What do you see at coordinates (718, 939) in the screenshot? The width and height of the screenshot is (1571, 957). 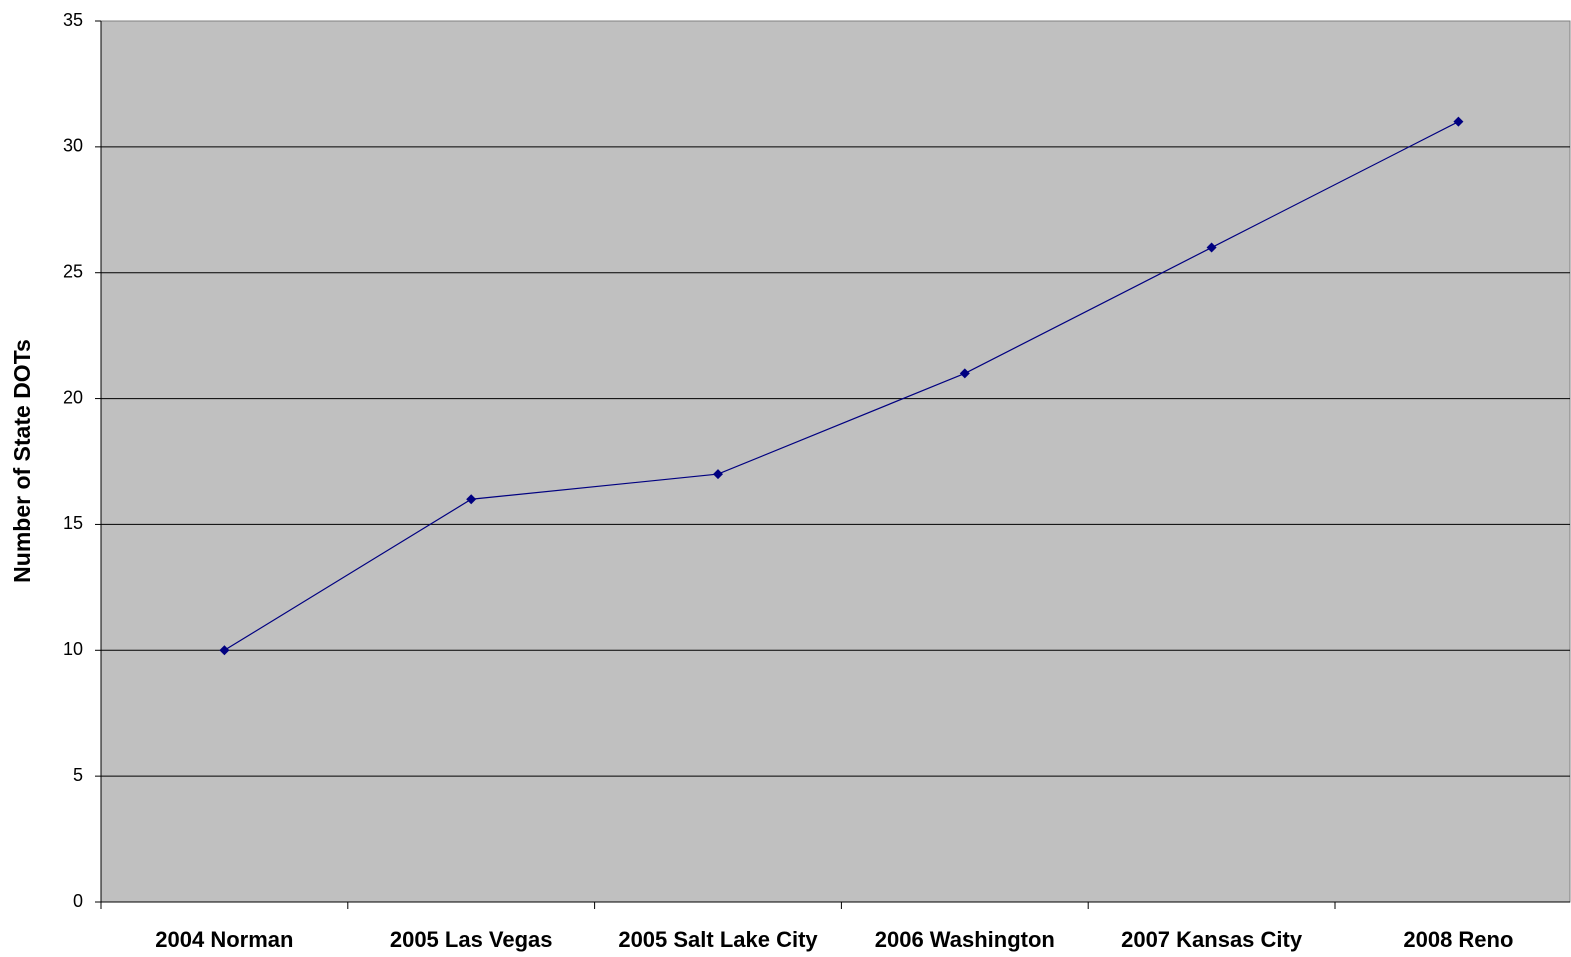 I see `x-tick-label: 2005 Salt Lake City` at bounding box center [718, 939].